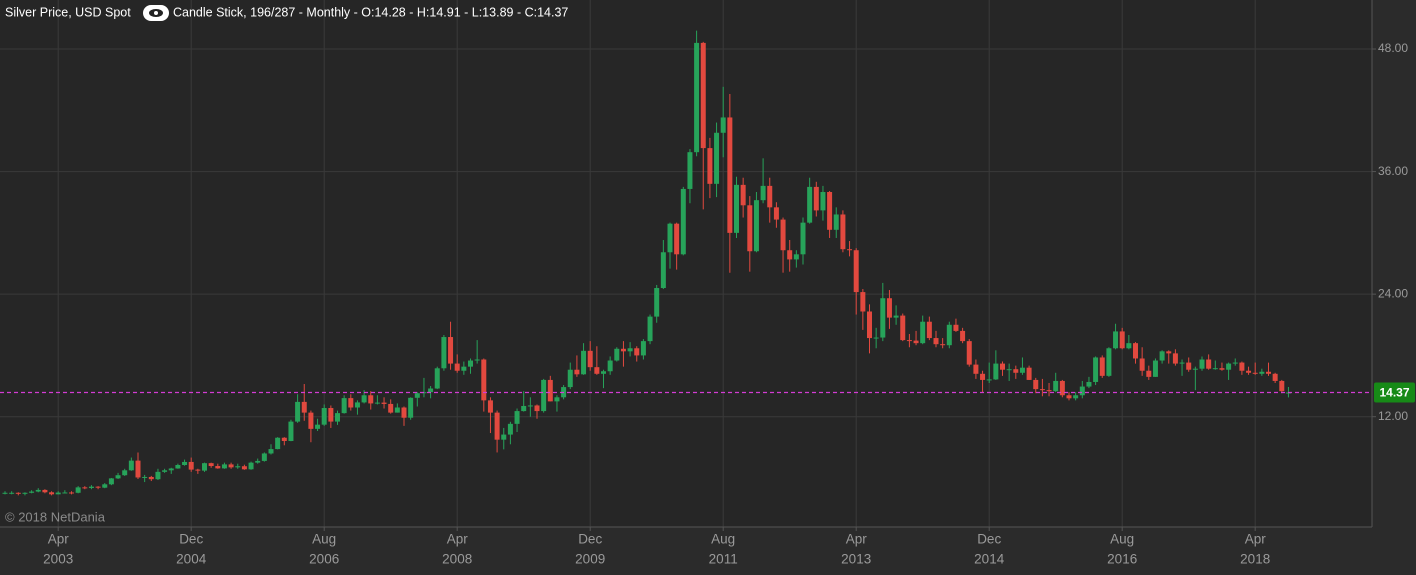  Describe the element at coordinates (989, 539) in the screenshot. I see `x-tick-label: Dec` at that location.